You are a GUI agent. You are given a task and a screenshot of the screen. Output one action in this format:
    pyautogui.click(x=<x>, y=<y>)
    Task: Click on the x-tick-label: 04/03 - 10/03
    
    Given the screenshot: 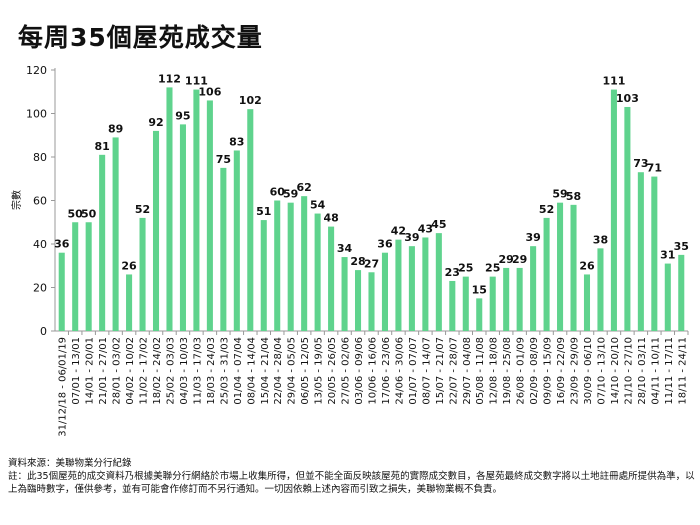 What is the action you would take?
    pyautogui.click(x=184, y=371)
    